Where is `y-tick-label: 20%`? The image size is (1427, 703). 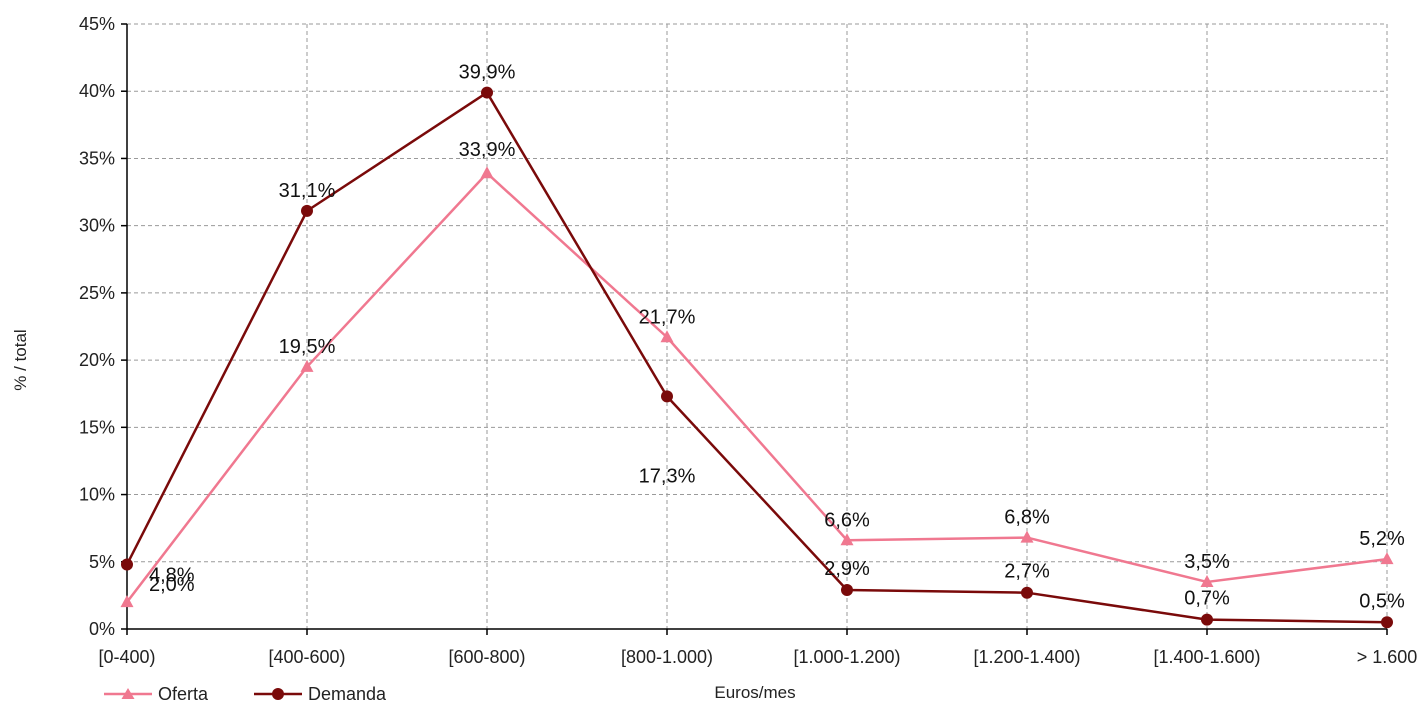
y-tick-label: 20% is located at coordinates (97, 360).